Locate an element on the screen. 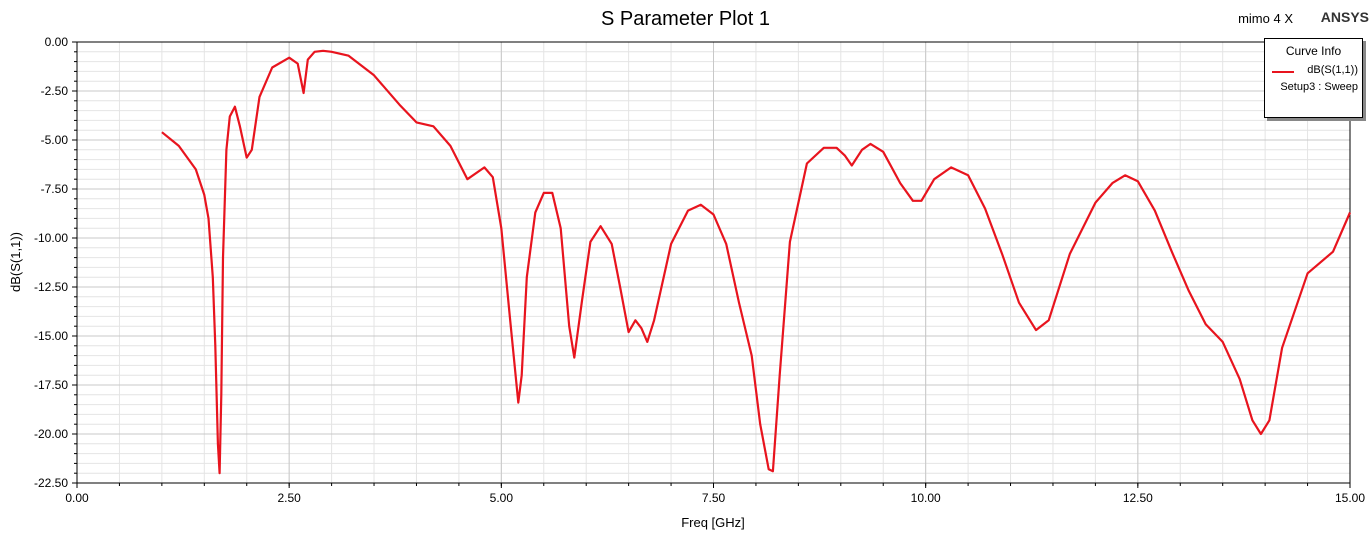 This screenshot has height=533, width=1371. x-tick-label: 0.00 is located at coordinates (77, 498).